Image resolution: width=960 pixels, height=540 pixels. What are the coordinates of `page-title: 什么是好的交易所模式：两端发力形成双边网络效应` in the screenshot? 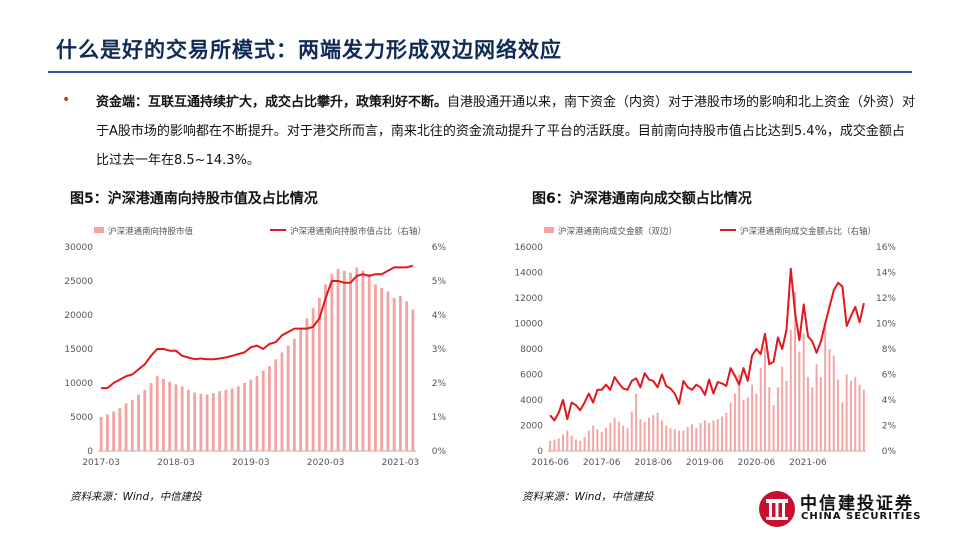 It's located at (309, 50).